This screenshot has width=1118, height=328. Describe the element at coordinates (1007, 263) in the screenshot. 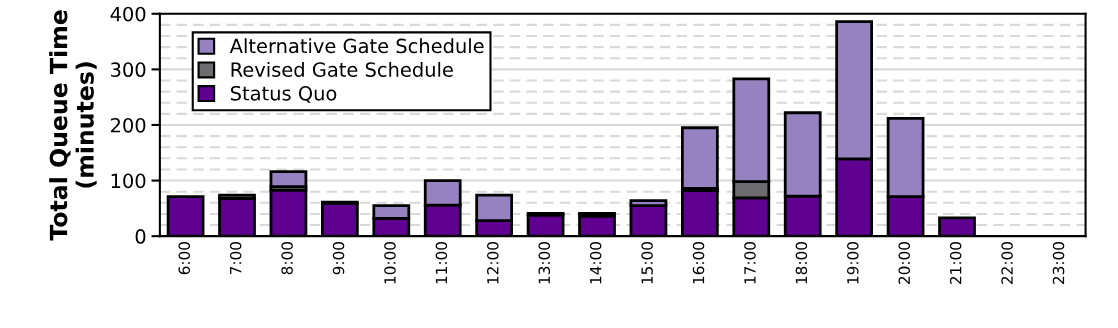

I see `x-tick-label: 22:00` at that location.